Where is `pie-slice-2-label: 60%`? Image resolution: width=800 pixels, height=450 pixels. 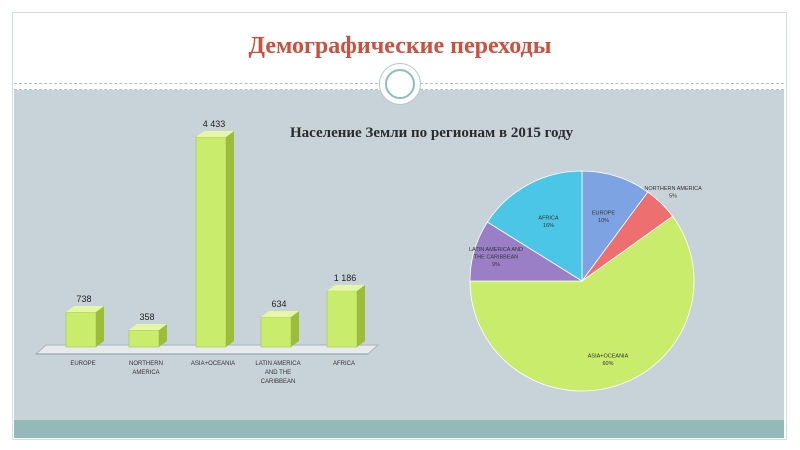 pie-slice-2-label: 60% is located at coordinates (607, 364).